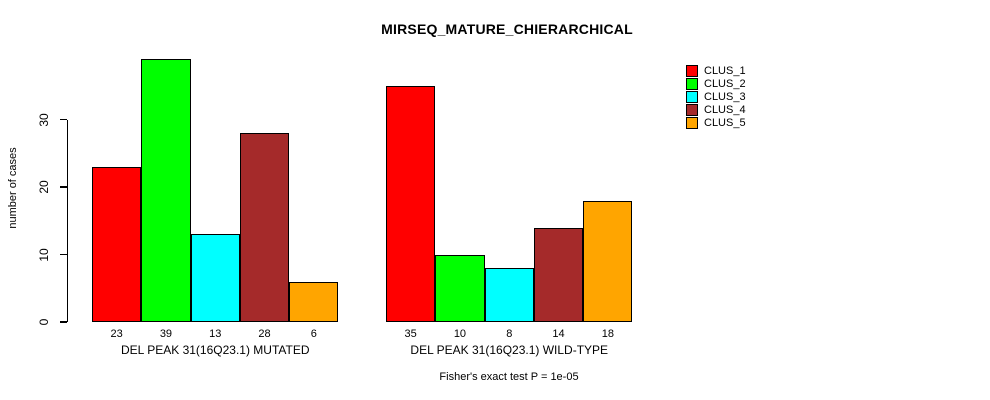  I want to click on legend-row: CLUS_1, so click(716, 70).